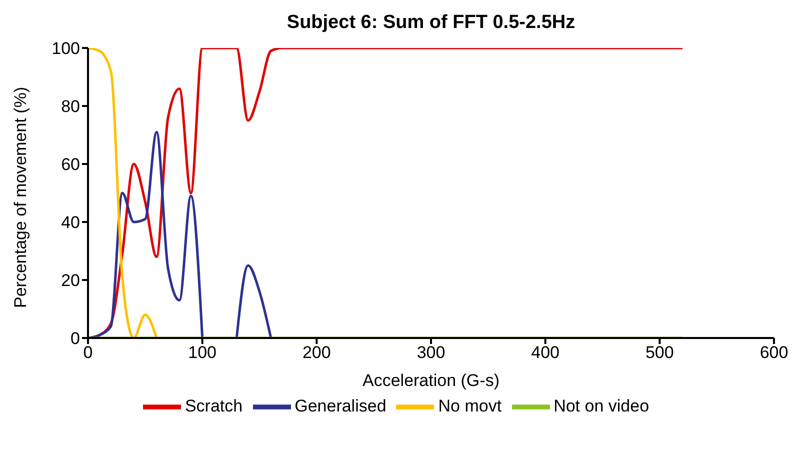 The height and width of the screenshot is (460, 802). What do you see at coordinates (431, 352) in the screenshot?
I see `x-tick-label: 300` at bounding box center [431, 352].